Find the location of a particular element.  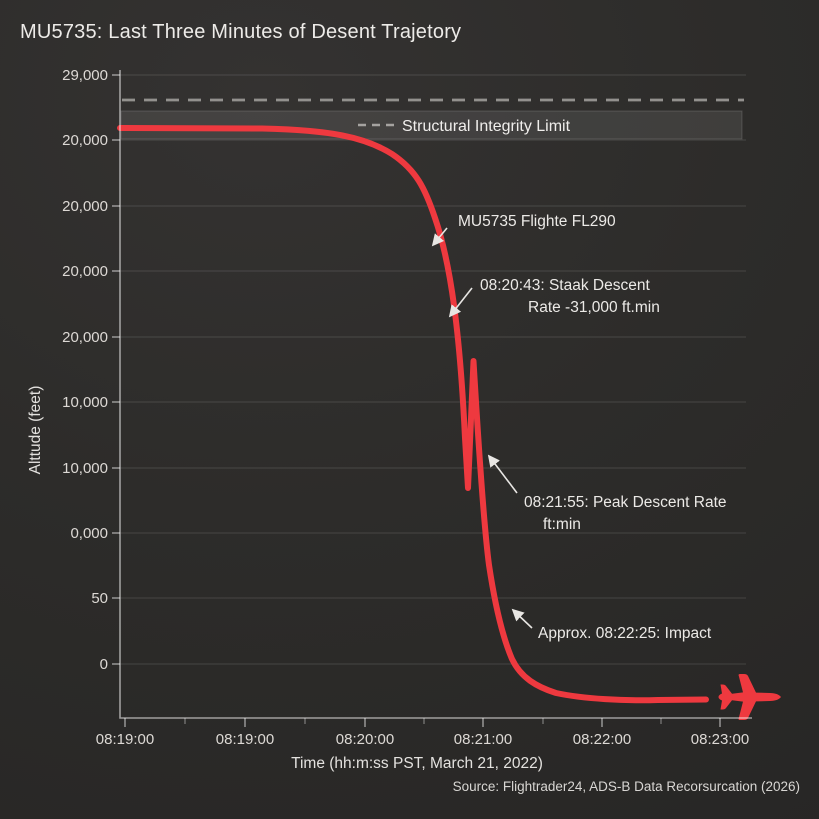

airplane-icon is located at coordinates (749, 697).